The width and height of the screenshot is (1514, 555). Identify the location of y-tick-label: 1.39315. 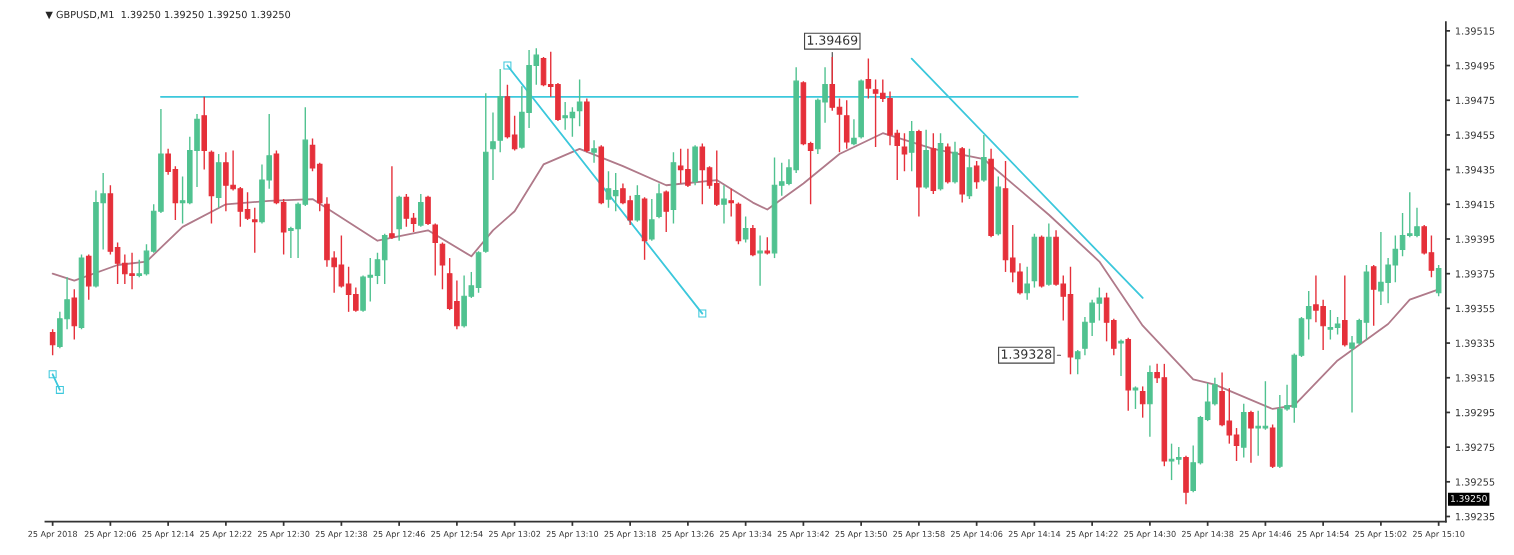
(1475, 378).